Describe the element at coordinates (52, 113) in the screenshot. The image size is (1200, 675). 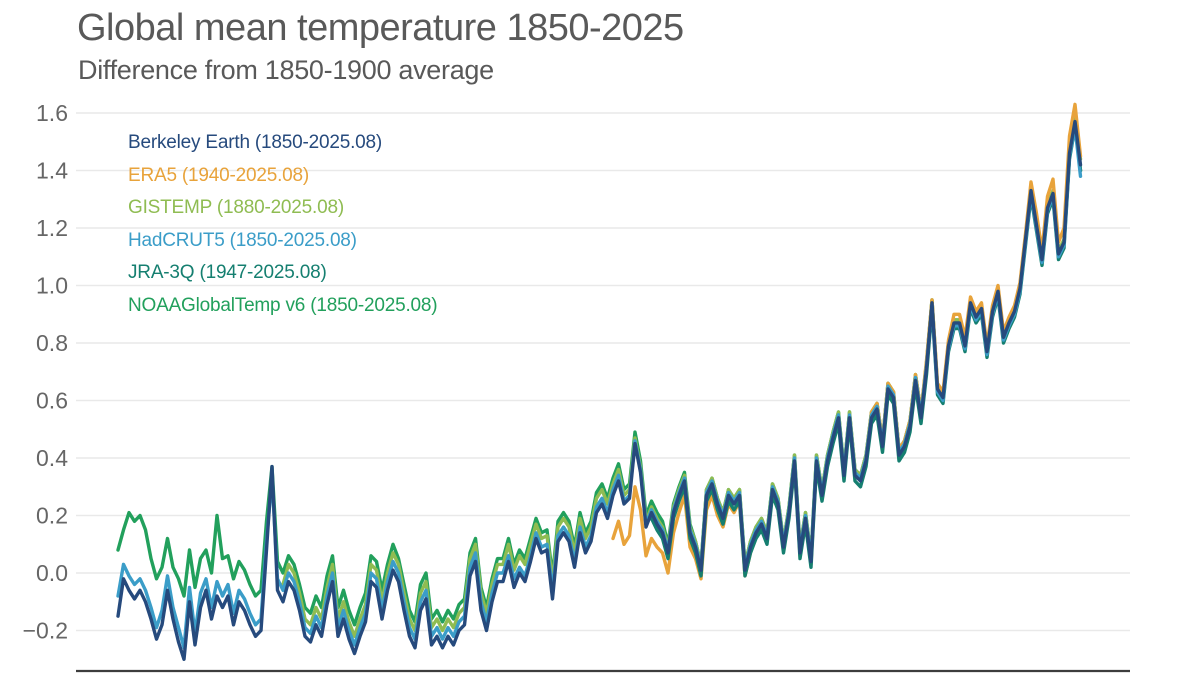
I see `y-axis-tick-label: 1.6` at that location.